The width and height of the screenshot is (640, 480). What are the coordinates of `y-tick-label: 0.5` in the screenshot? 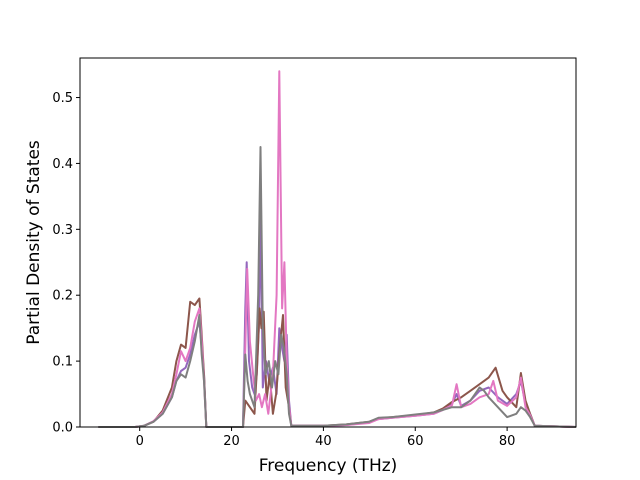 It's located at (62, 98).